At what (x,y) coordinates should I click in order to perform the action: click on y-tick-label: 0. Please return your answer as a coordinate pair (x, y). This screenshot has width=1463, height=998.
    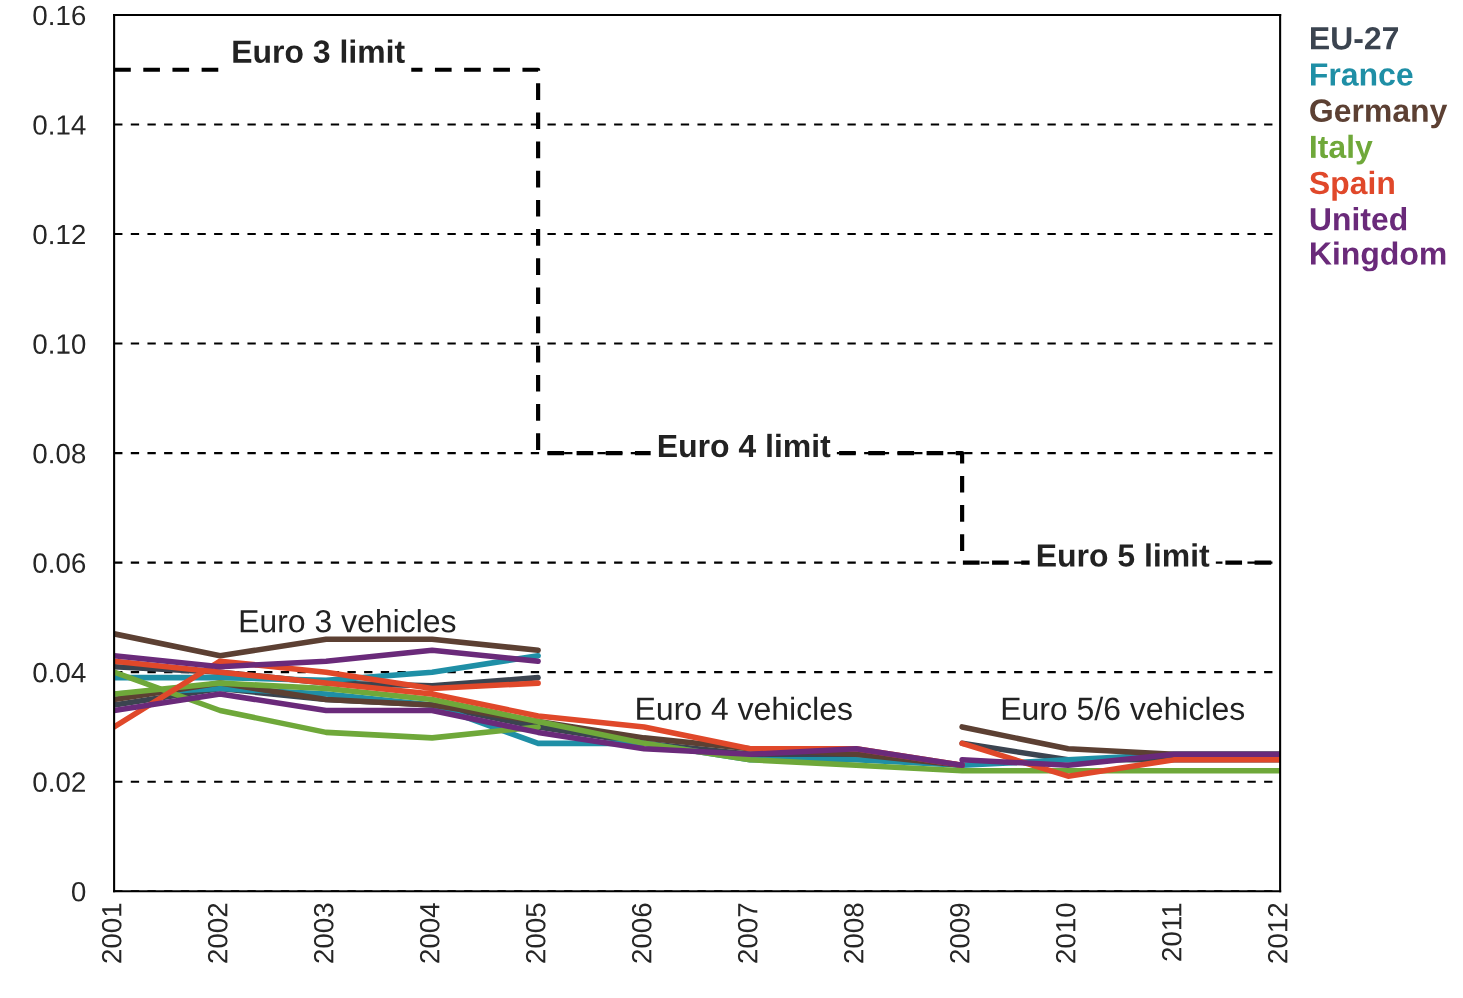
    Looking at the image, I should click on (78, 891).